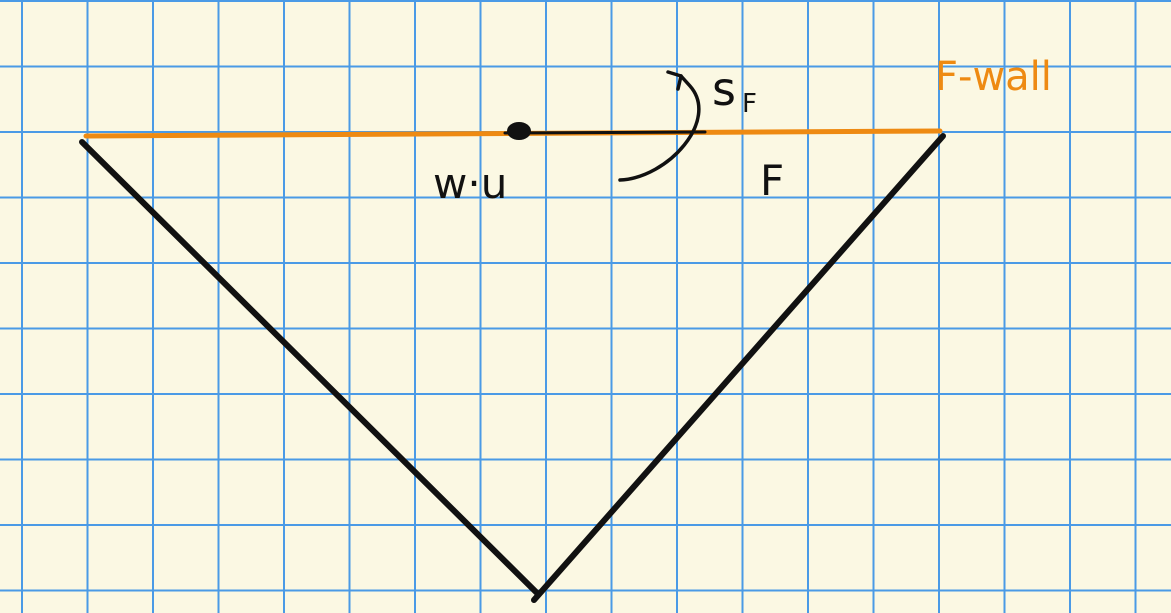 The image size is (1171, 613). I want to click on reflection-arrow, so click(659, 128).